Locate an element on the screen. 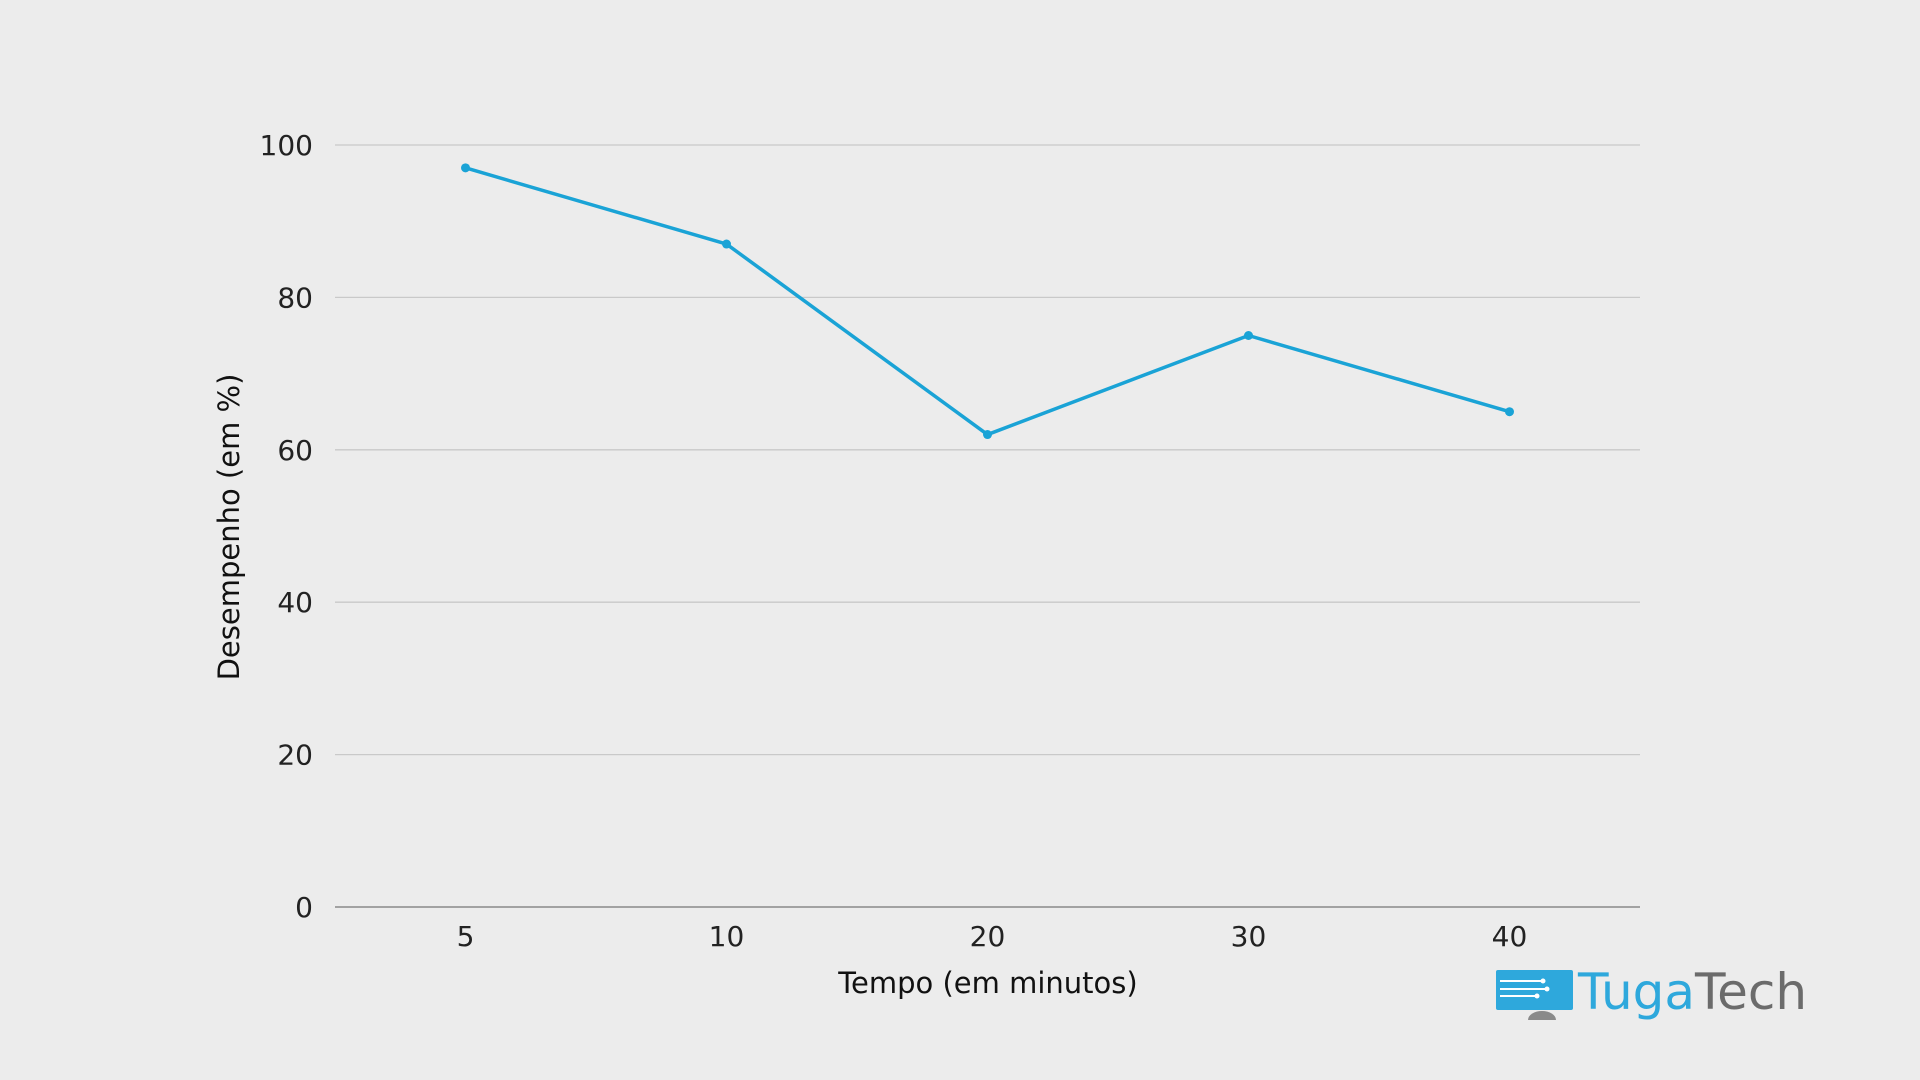 This screenshot has height=1080, width=1920. data-points is located at coordinates (987, 301).